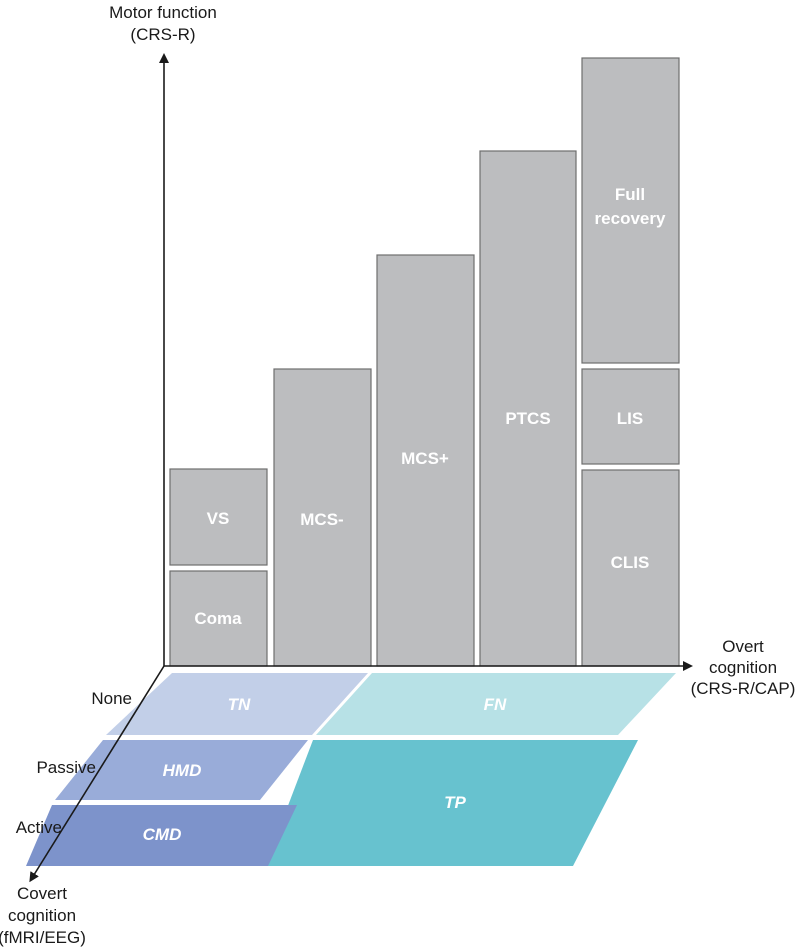 This screenshot has width=796, height=951. I want to click on covert-level-active: Active, so click(39, 827).